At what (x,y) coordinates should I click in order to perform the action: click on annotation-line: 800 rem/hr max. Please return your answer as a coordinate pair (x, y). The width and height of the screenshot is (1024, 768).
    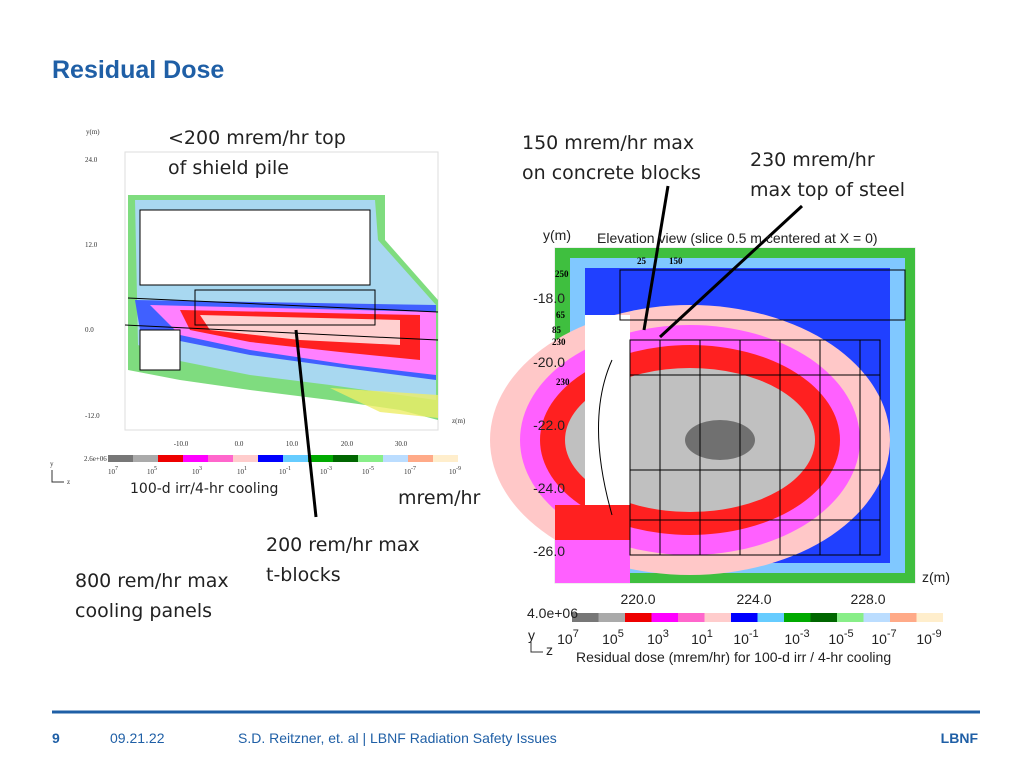
    Looking at the image, I should click on (152, 581).